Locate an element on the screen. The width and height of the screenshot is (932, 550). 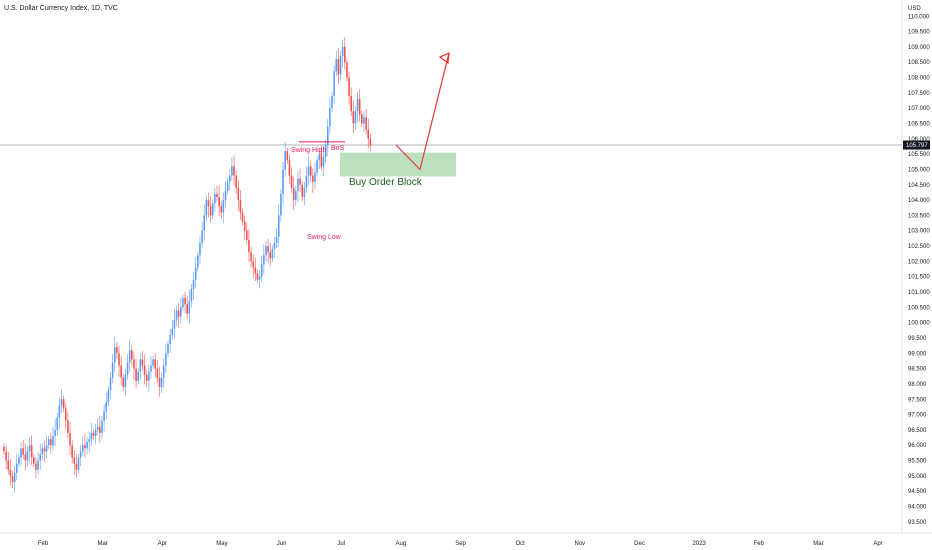
price-tick-label: 99.500 is located at coordinates (917, 339).